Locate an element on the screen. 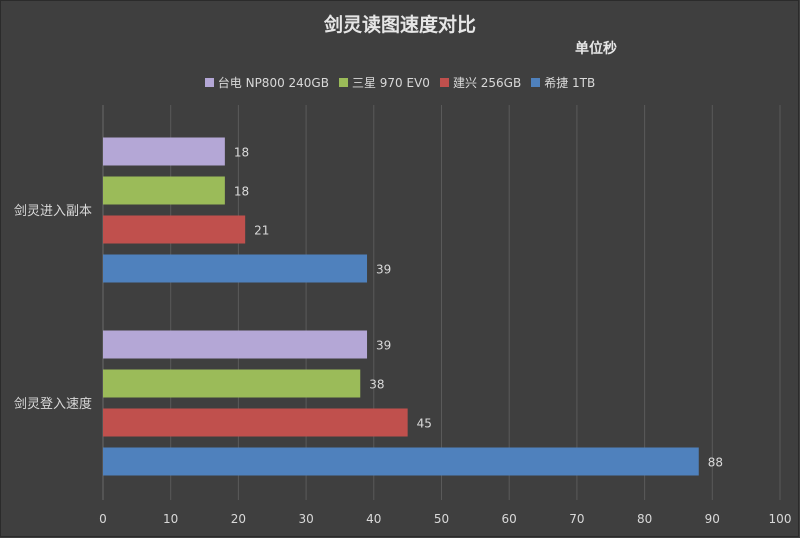 The width and height of the screenshot is (800, 538). legend-item: 三星 970 EV0 is located at coordinates (384, 82).